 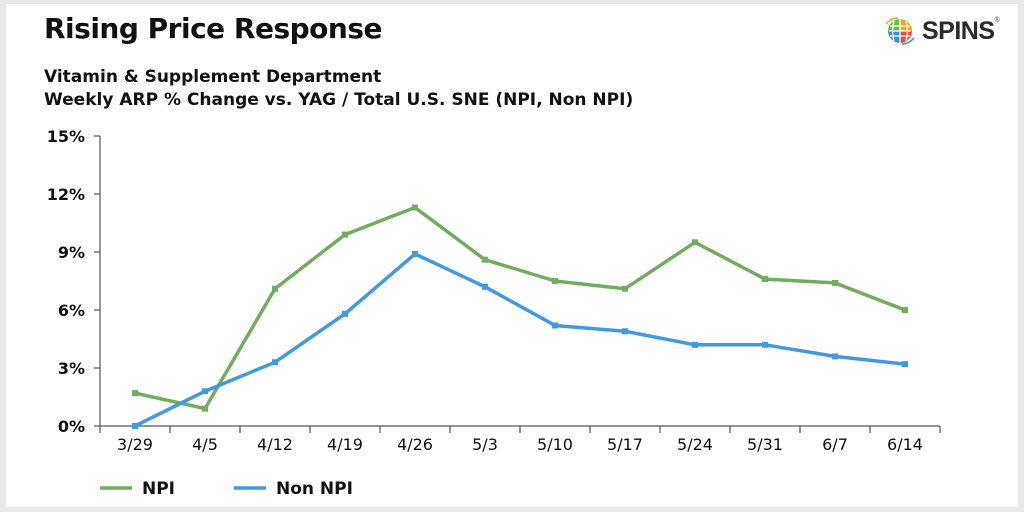 What do you see at coordinates (835, 444) in the screenshot?
I see `x-tick-label: 6/7` at bounding box center [835, 444].